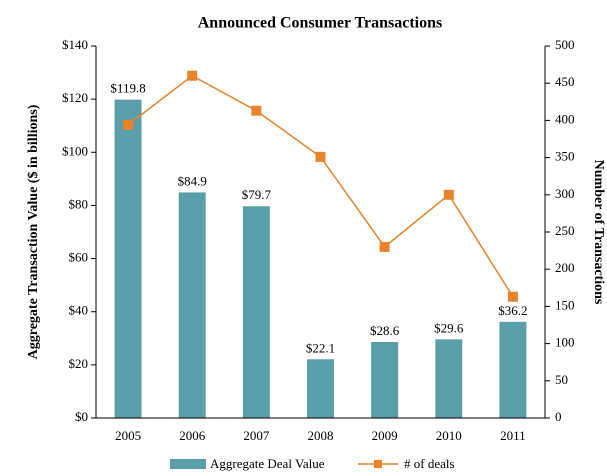 The height and width of the screenshot is (474, 607). What do you see at coordinates (565, 342) in the screenshot?
I see `y2-tick-label: 100` at bounding box center [565, 342].